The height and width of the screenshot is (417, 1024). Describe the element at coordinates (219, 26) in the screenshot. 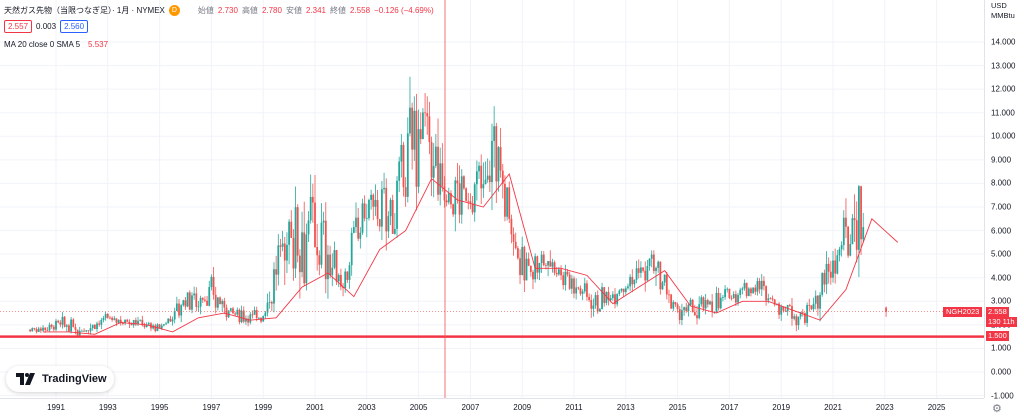

I see `legend-trade-row: 2.557 0.003 2.560` at that location.